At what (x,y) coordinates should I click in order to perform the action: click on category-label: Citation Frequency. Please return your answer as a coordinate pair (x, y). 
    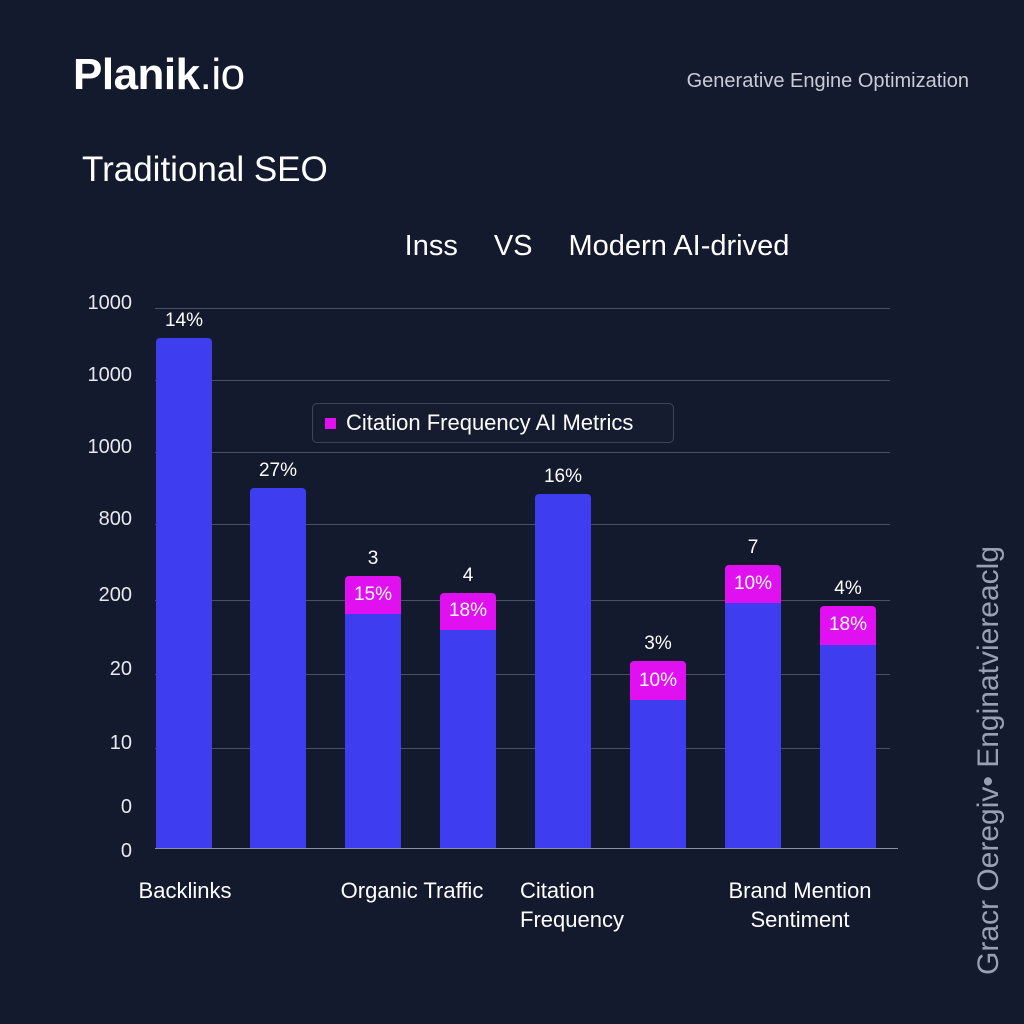
    Looking at the image, I should click on (572, 905).